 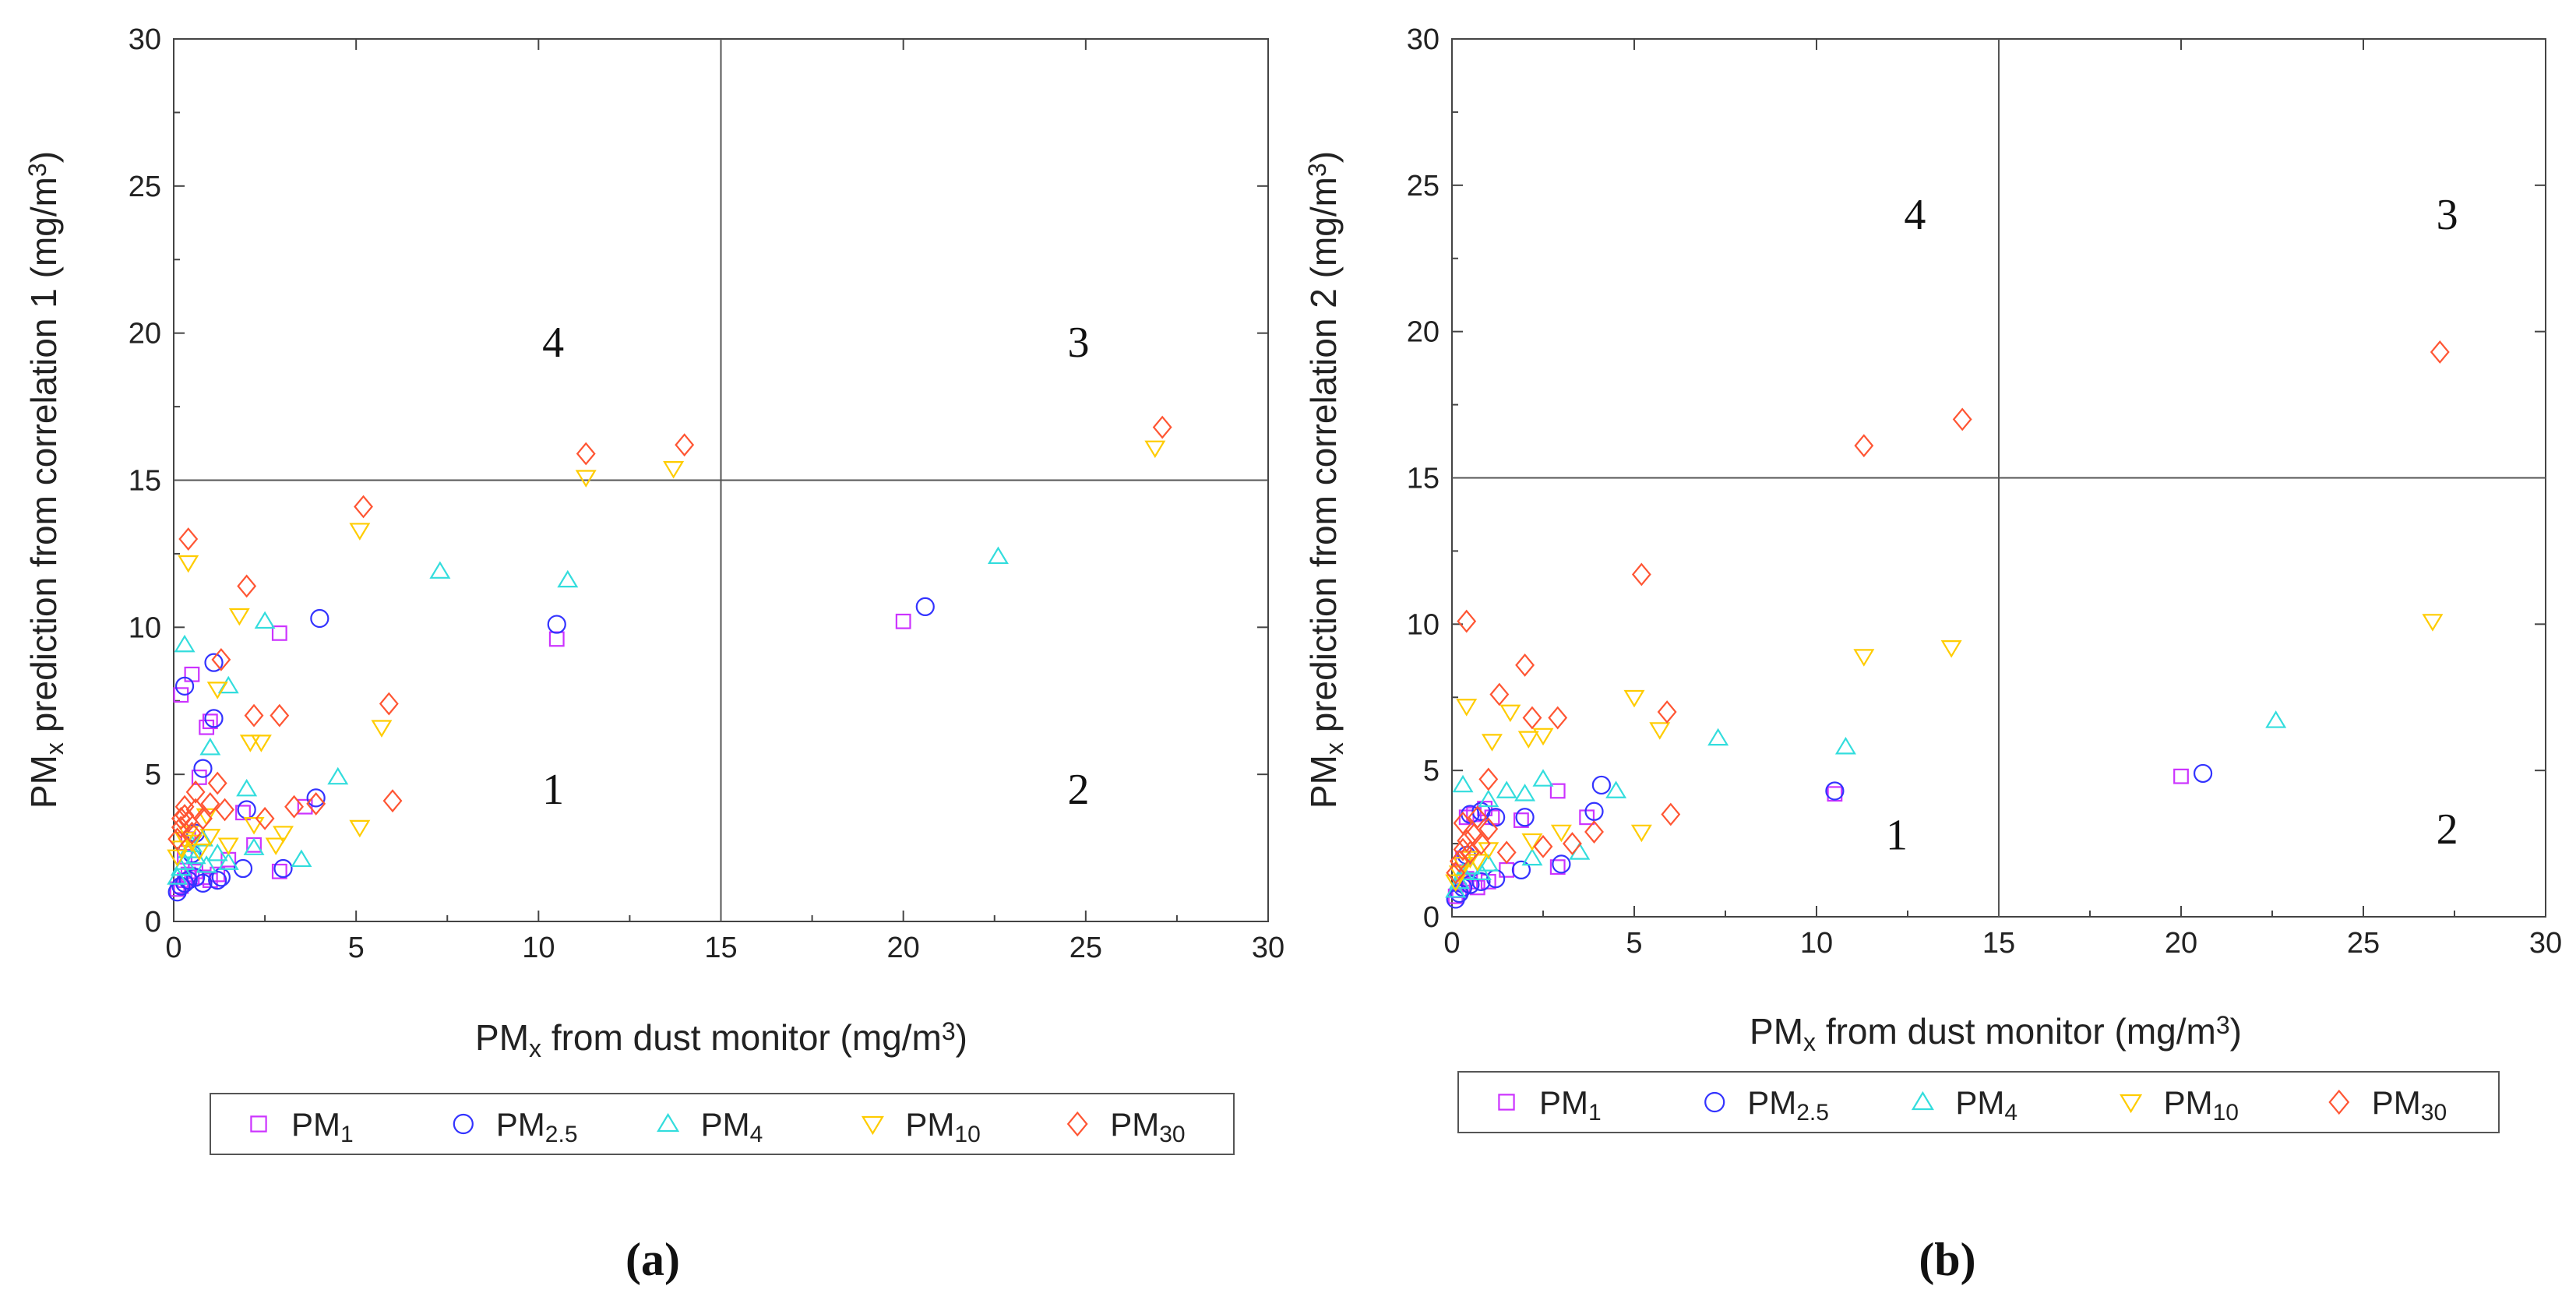 What do you see at coordinates (1172, 1134) in the screenshot?
I see `legend-label-sub: 30` at bounding box center [1172, 1134].